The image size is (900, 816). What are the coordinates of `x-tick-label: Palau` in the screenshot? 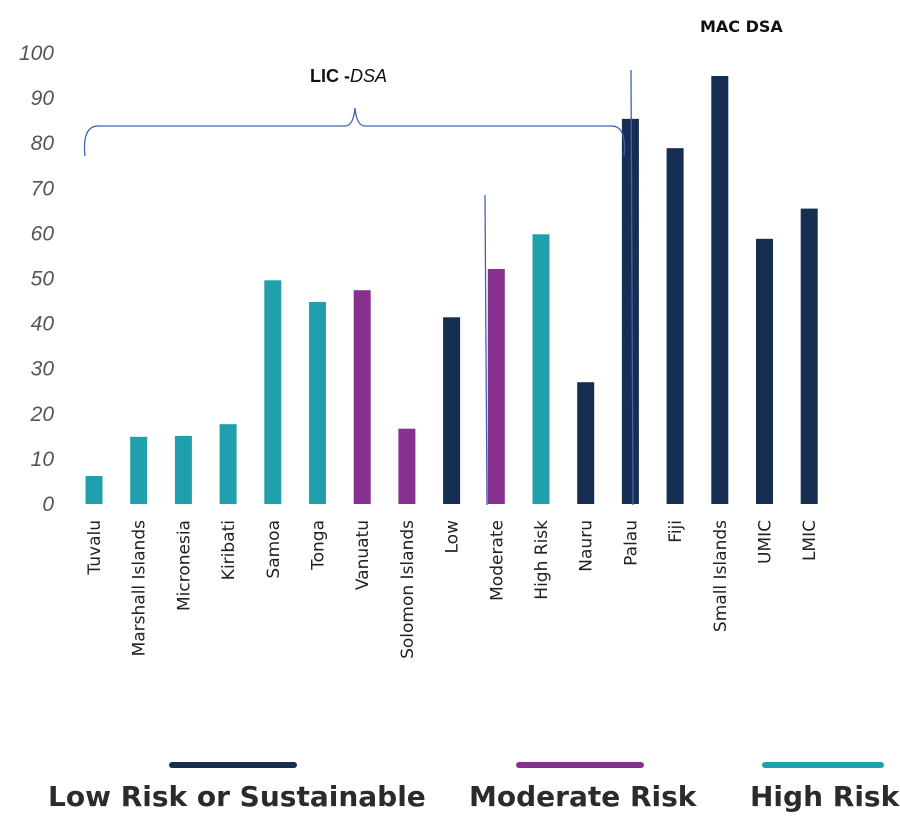 It's located at (631, 543).